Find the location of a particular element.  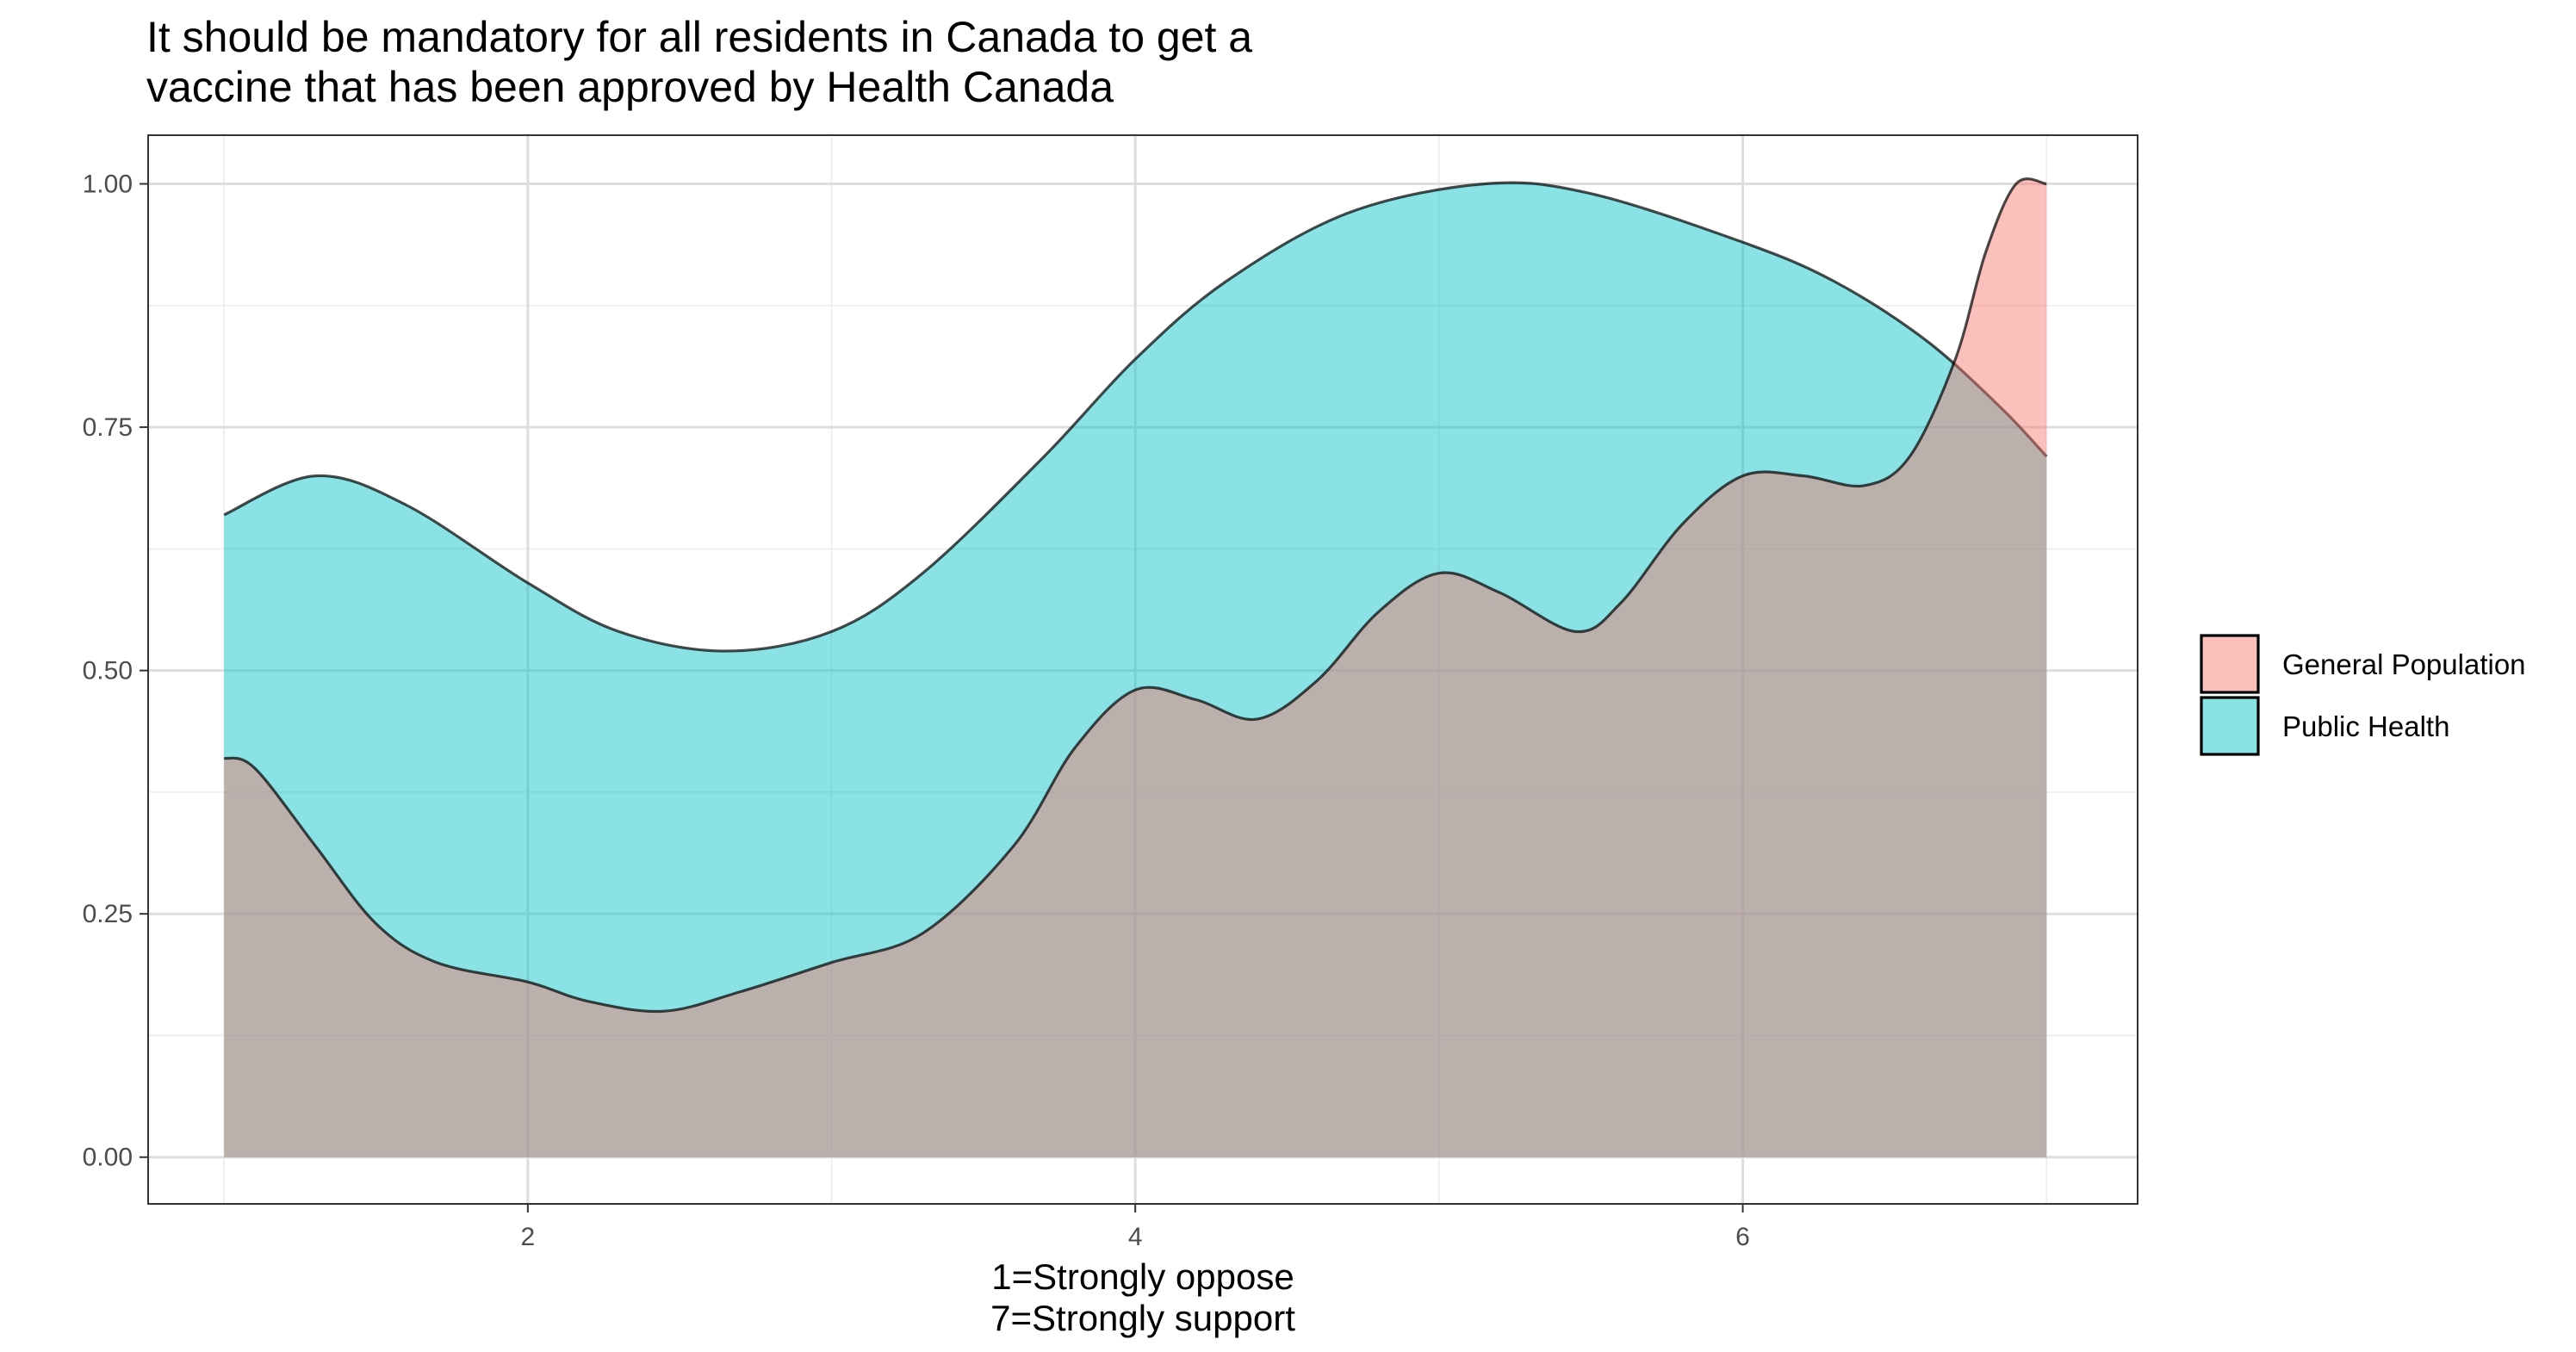

y-axis: 0.00 0.25 0.50 0.75 1.00 is located at coordinates (116, 672).